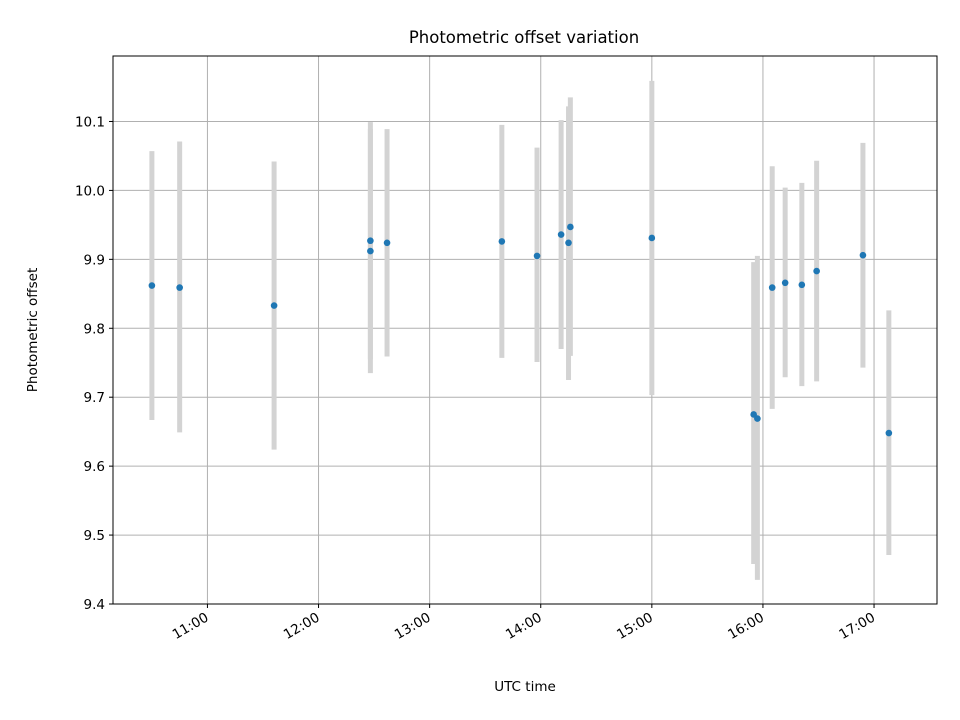 The height and width of the screenshot is (720, 960). I want to click on x-tick-label: 15:00, so click(635, 626).